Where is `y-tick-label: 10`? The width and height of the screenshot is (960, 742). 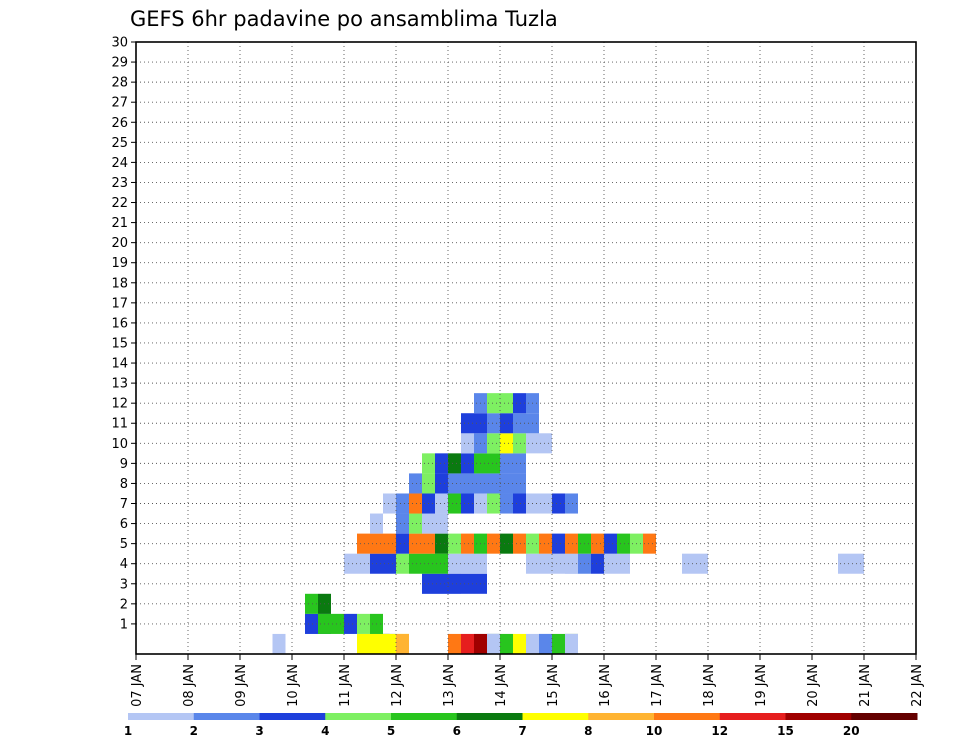 y-tick-label: 10 is located at coordinates (119, 444).